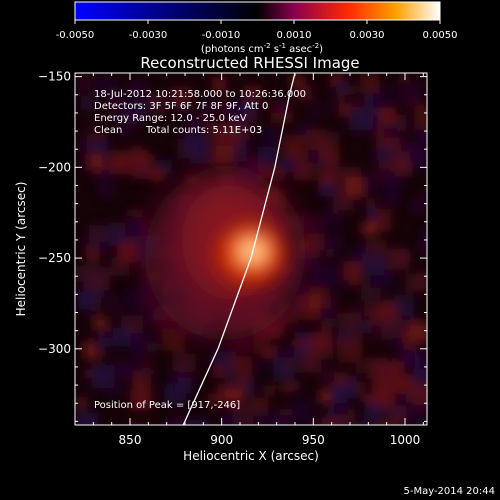 This screenshot has height=500, width=500. I want to click on annotation-time: 18-Jul-2012 10:21:58.000 to 10:26:36.000, so click(200, 94).